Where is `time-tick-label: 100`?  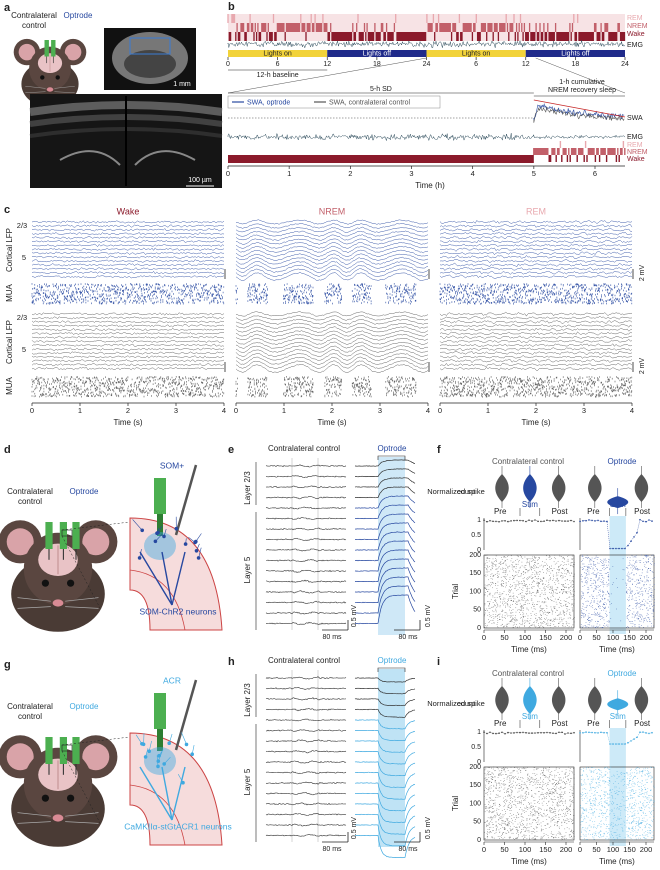
time-tick-label: 100 is located at coordinates (613, 849).